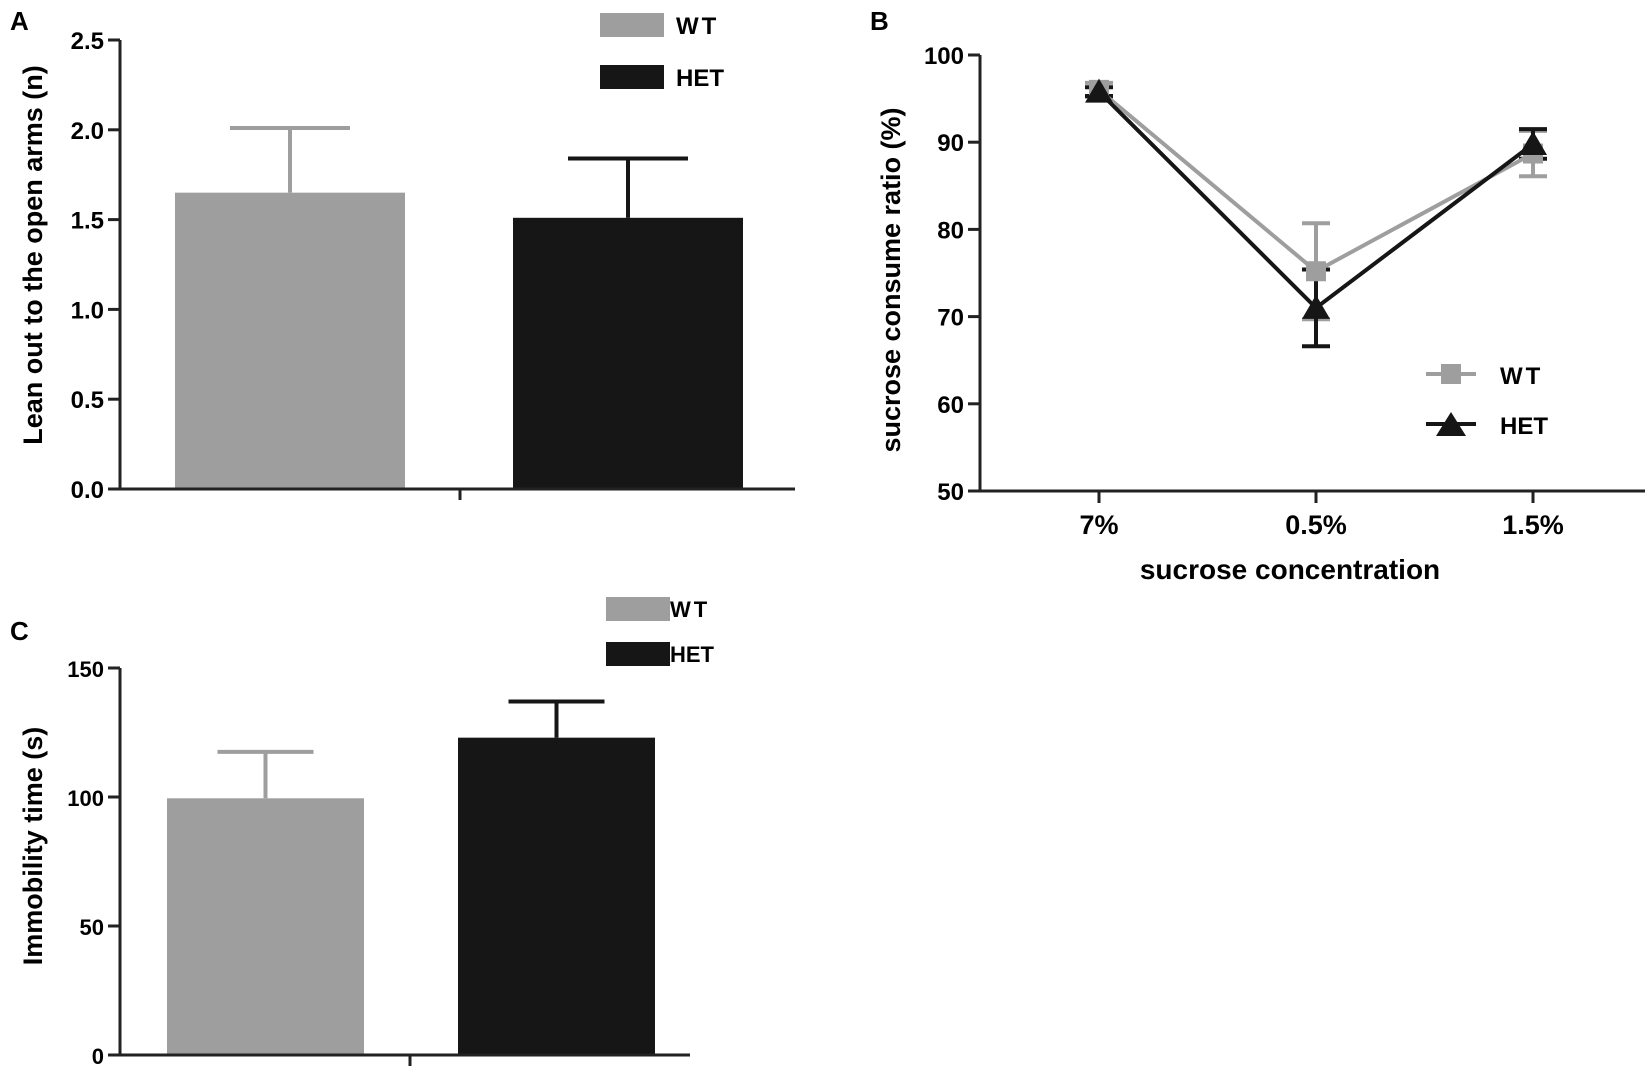  Describe the element at coordinates (1316, 271) in the screenshot. I see `point-wt` at that location.